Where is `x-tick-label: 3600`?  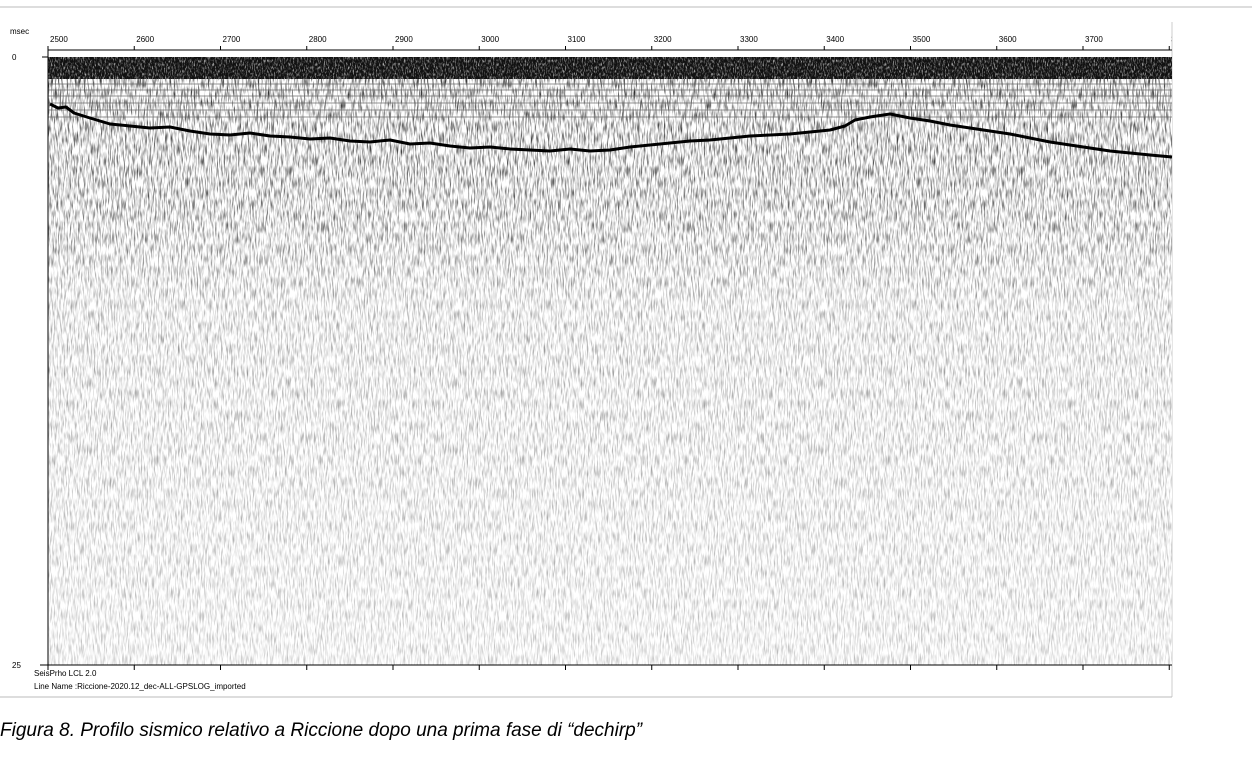 x-tick-label: 3600 is located at coordinates (1008, 39).